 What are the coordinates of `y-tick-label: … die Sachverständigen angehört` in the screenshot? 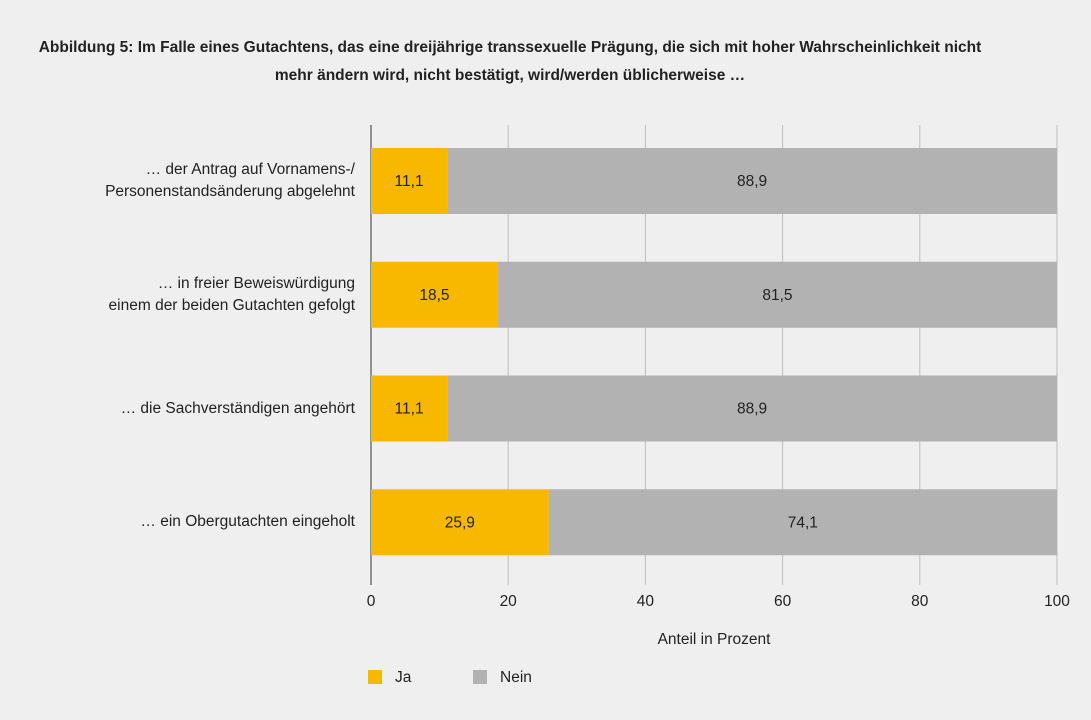 It's located at (237, 408).